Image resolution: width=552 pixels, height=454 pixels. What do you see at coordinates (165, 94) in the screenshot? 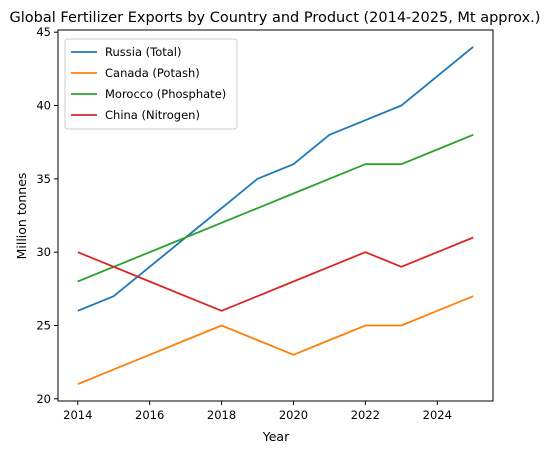
I see `legend-label: Morocco (Phosphate)` at bounding box center [165, 94].